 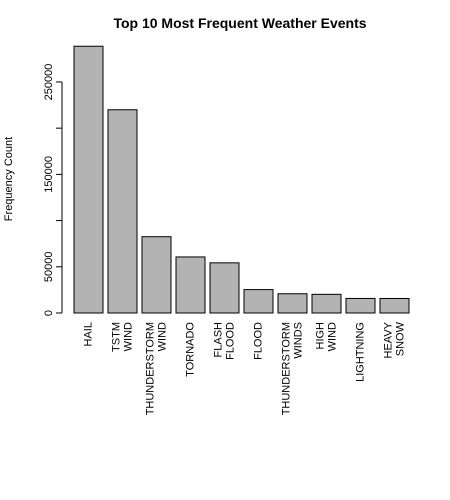 I want to click on x-category-label: HIGH, so click(x=320, y=336).